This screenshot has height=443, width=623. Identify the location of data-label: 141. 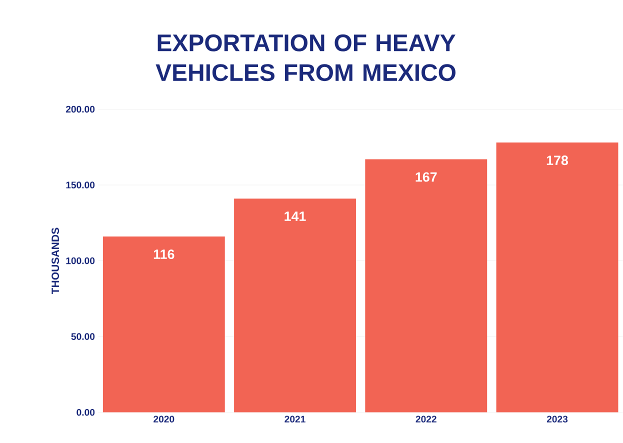
(295, 217).